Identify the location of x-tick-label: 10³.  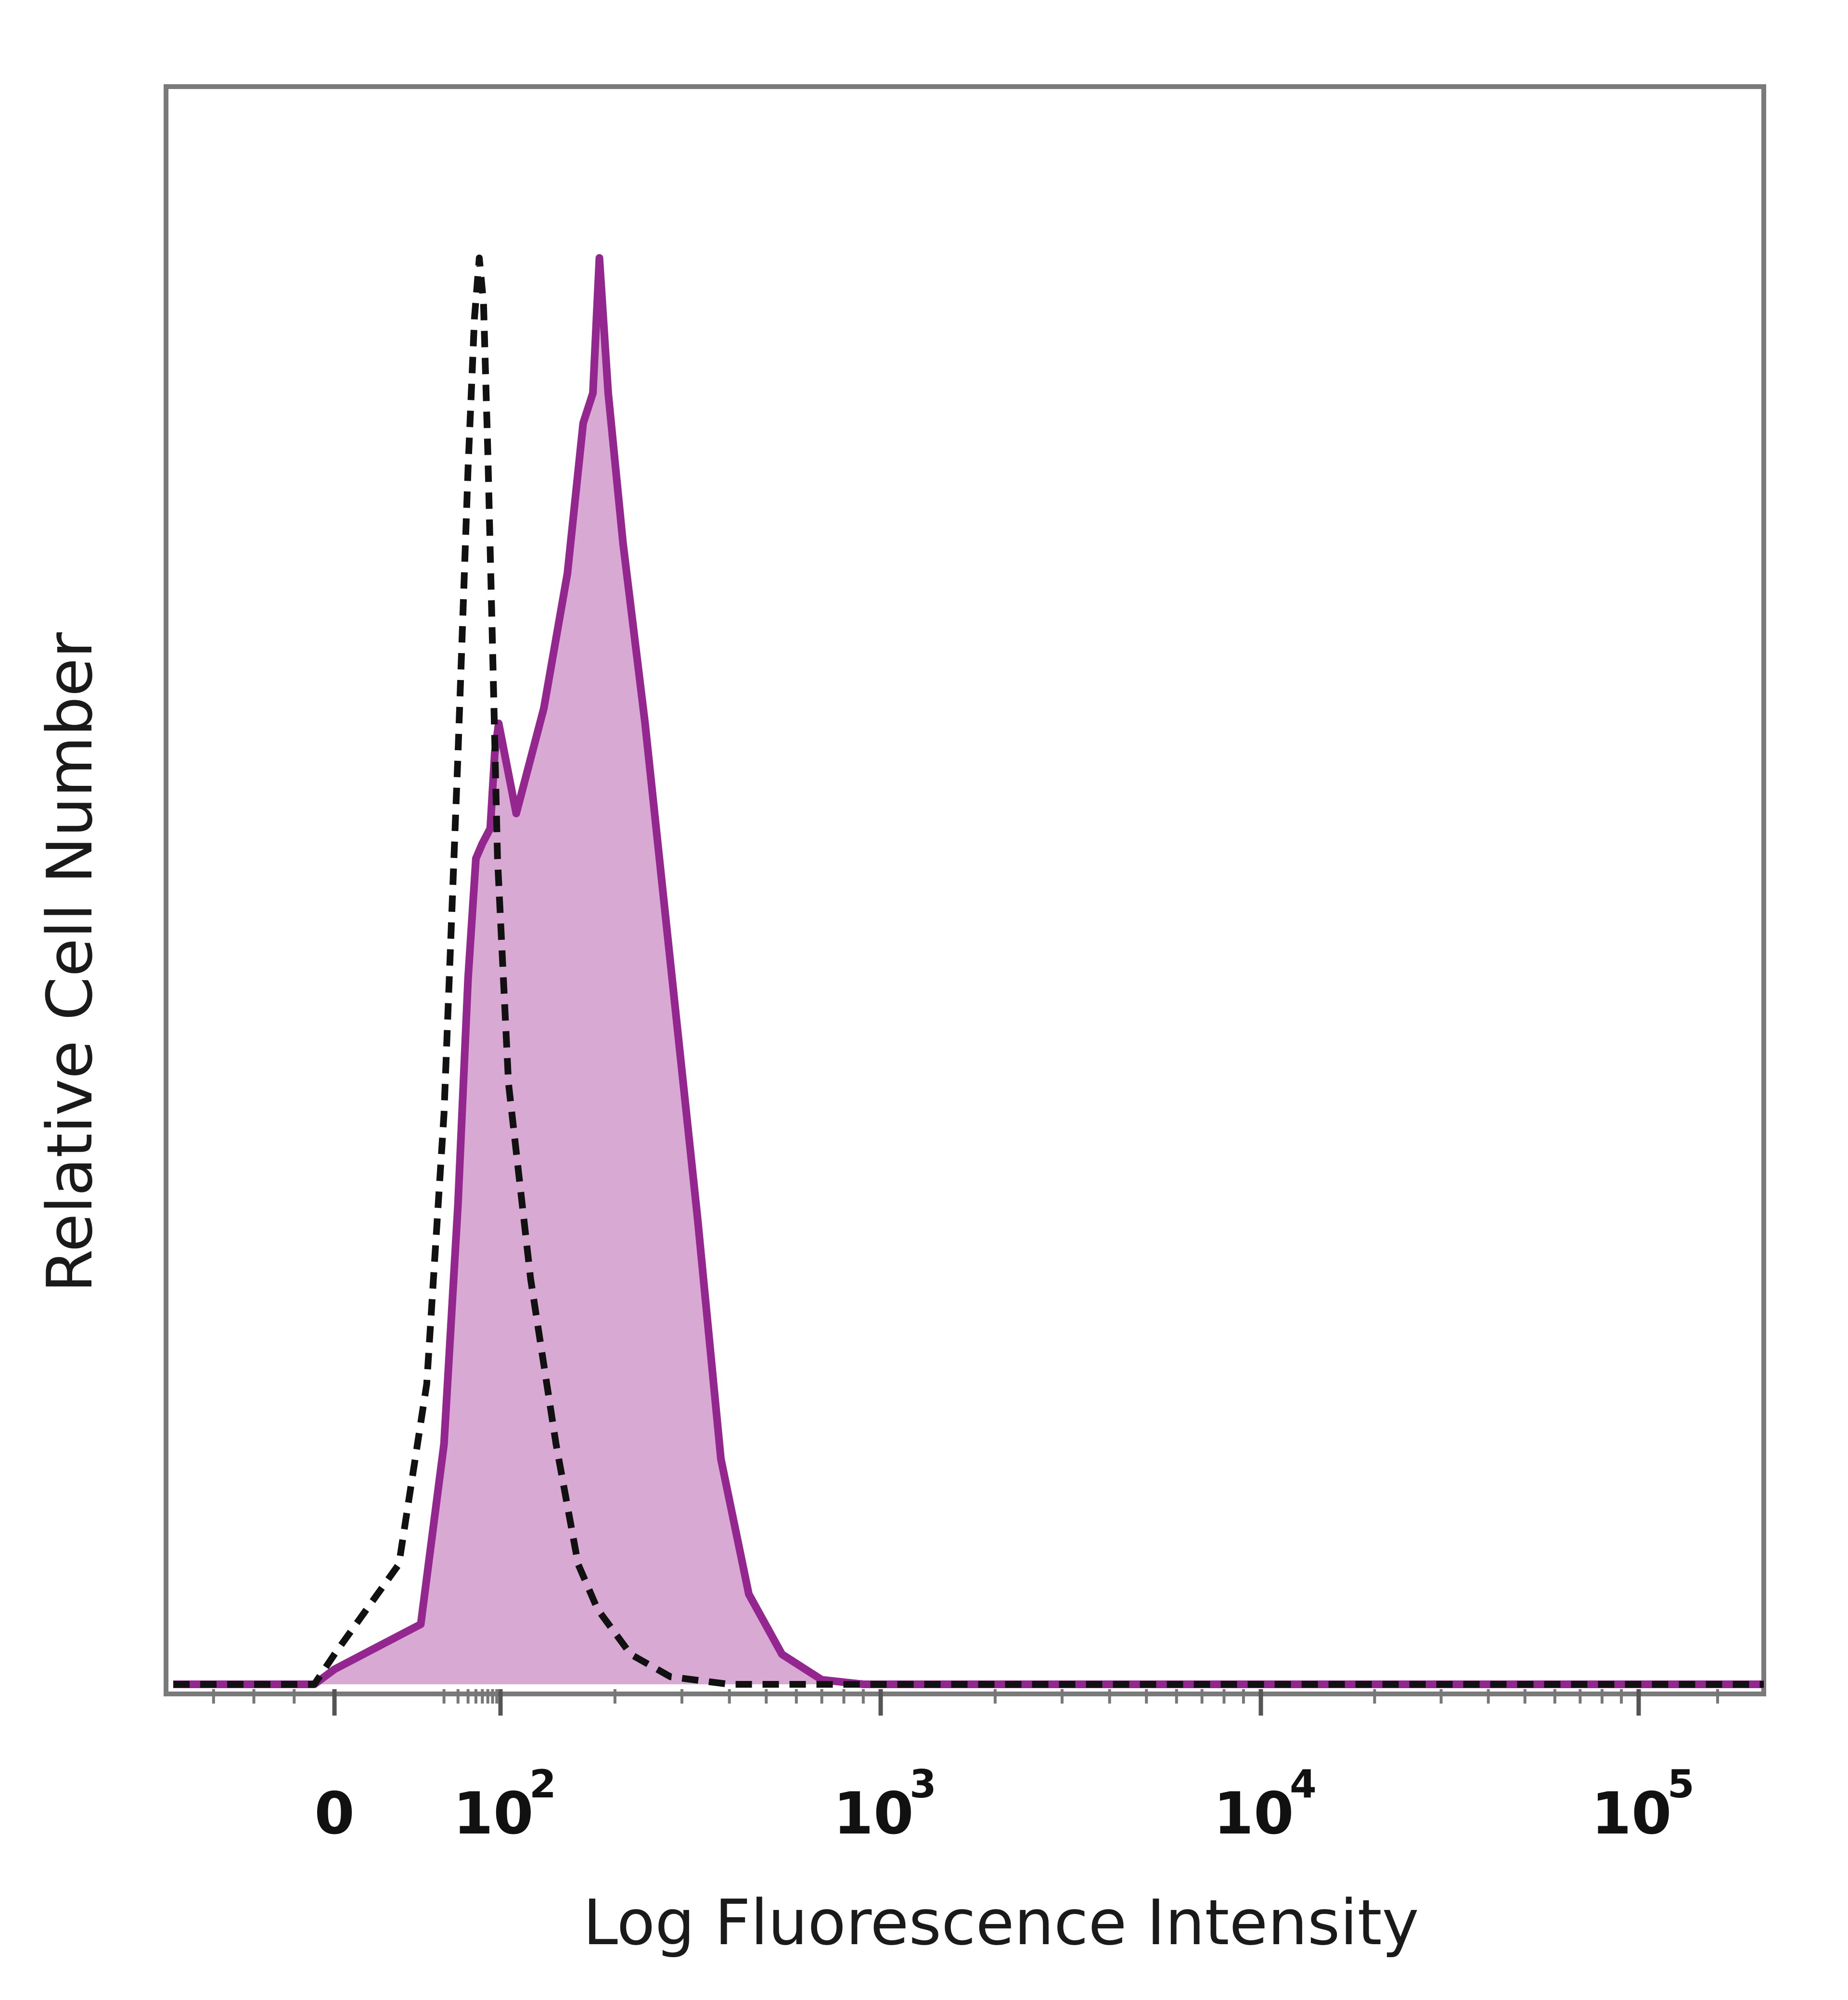
(885, 1804).